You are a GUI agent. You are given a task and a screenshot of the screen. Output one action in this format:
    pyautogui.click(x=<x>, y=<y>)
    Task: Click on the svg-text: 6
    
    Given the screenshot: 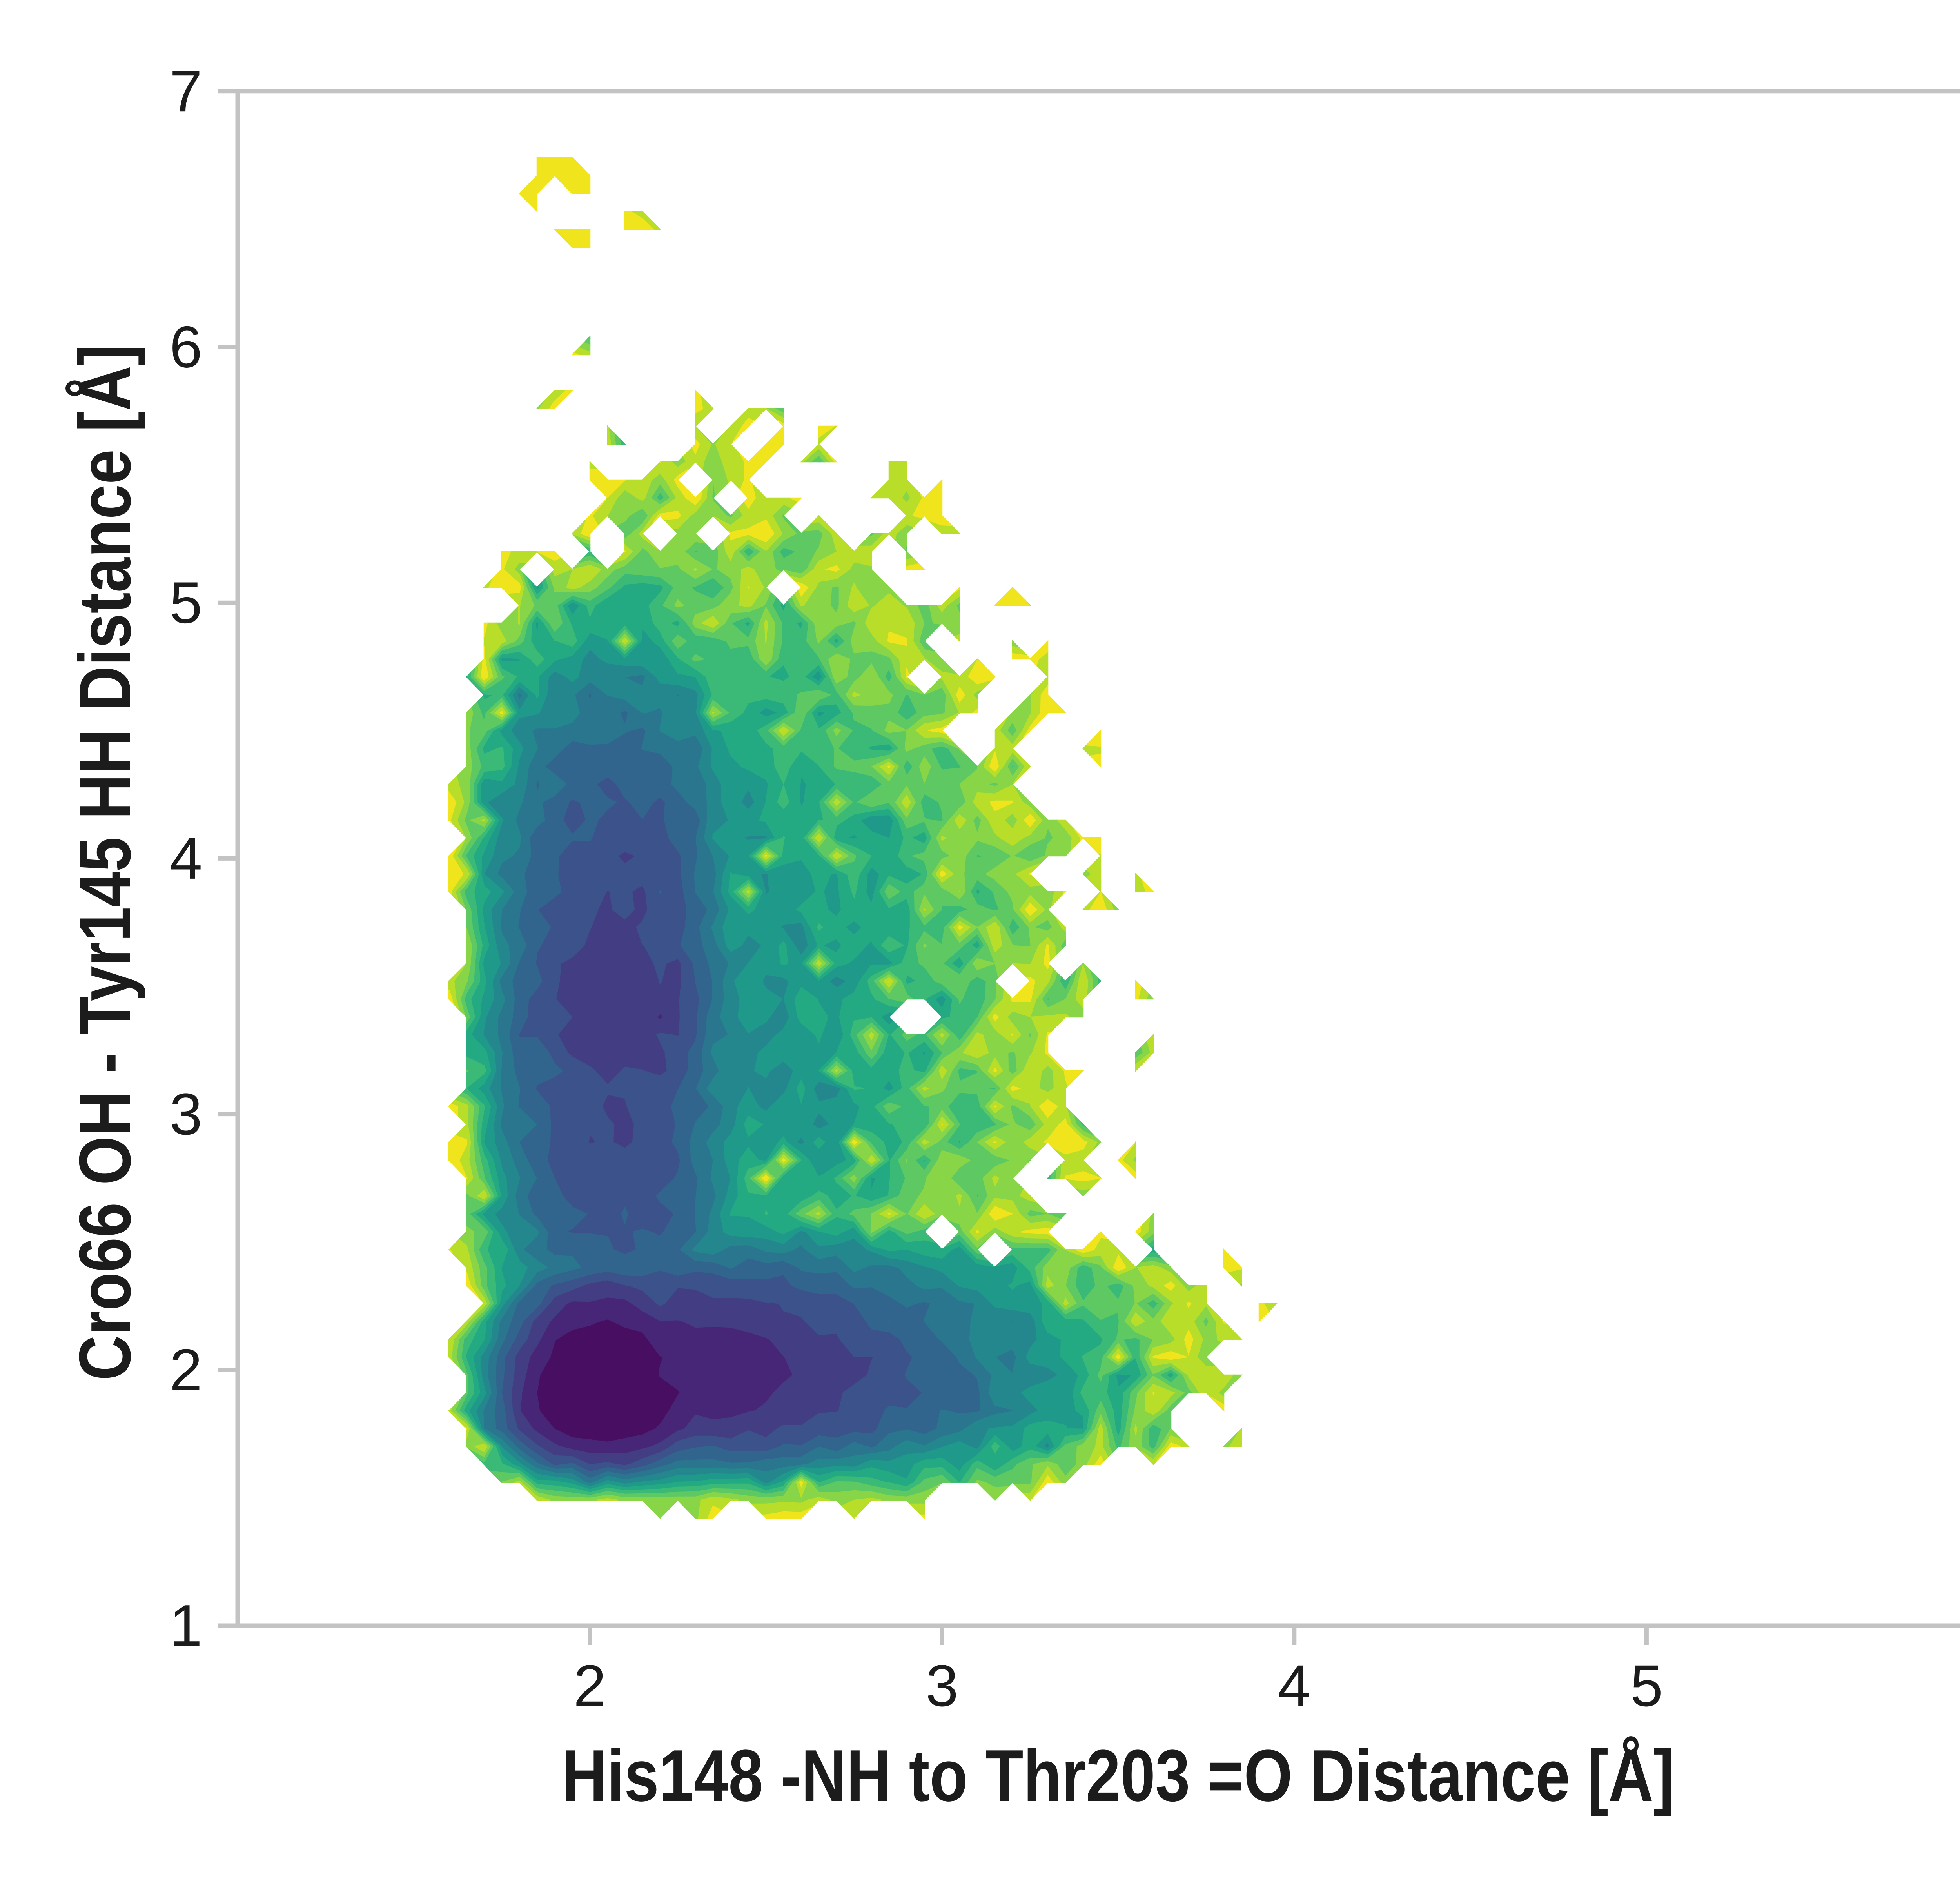 What is the action you would take?
    pyautogui.click(x=186, y=347)
    